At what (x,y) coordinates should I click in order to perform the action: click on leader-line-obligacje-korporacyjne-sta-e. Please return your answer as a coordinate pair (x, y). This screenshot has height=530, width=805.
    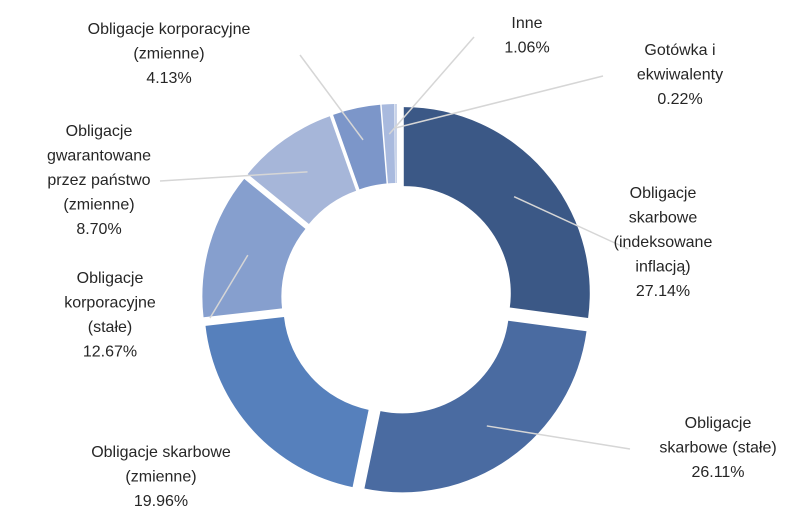
    Looking at the image, I should click on (229, 286).